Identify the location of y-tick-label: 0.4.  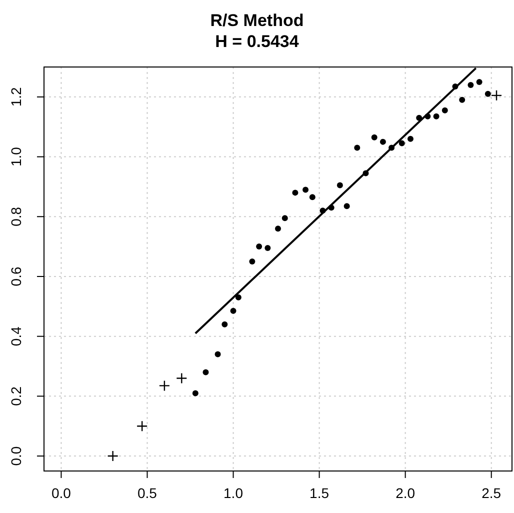
(16, 336).